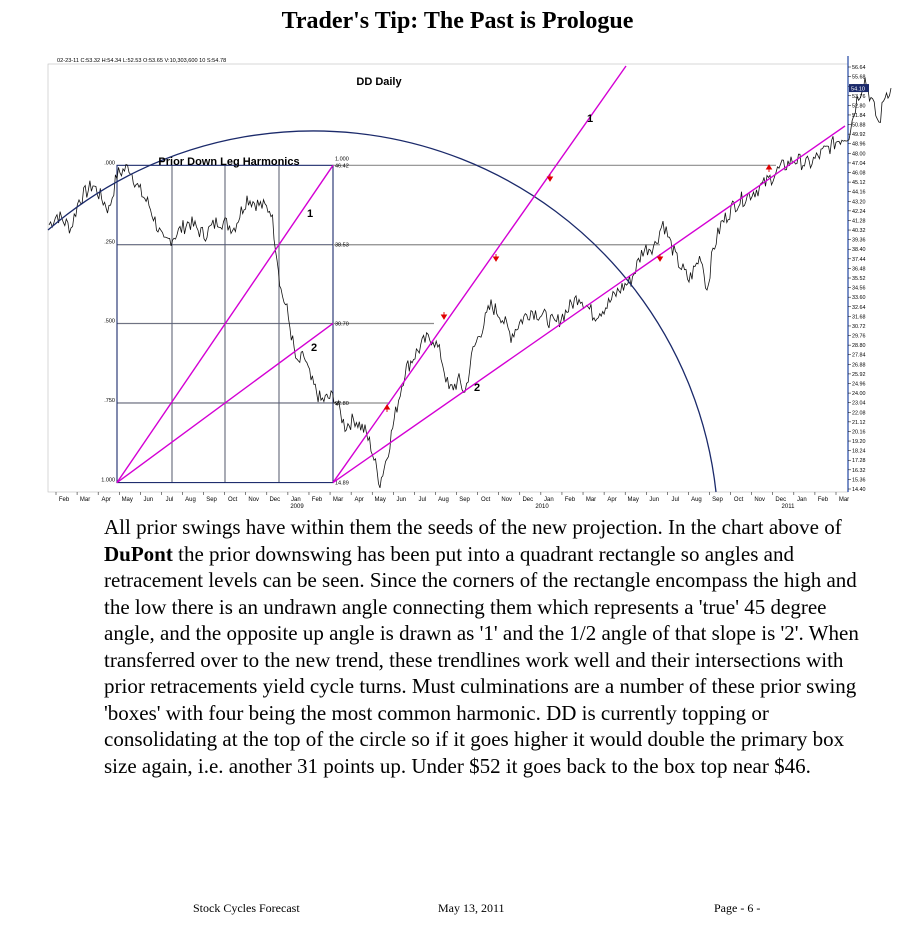 The width and height of the screenshot is (915, 932). Describe the element at coordinates (859, 432) in the screenshot. I see `price-tick-label: 20.16` at that location.